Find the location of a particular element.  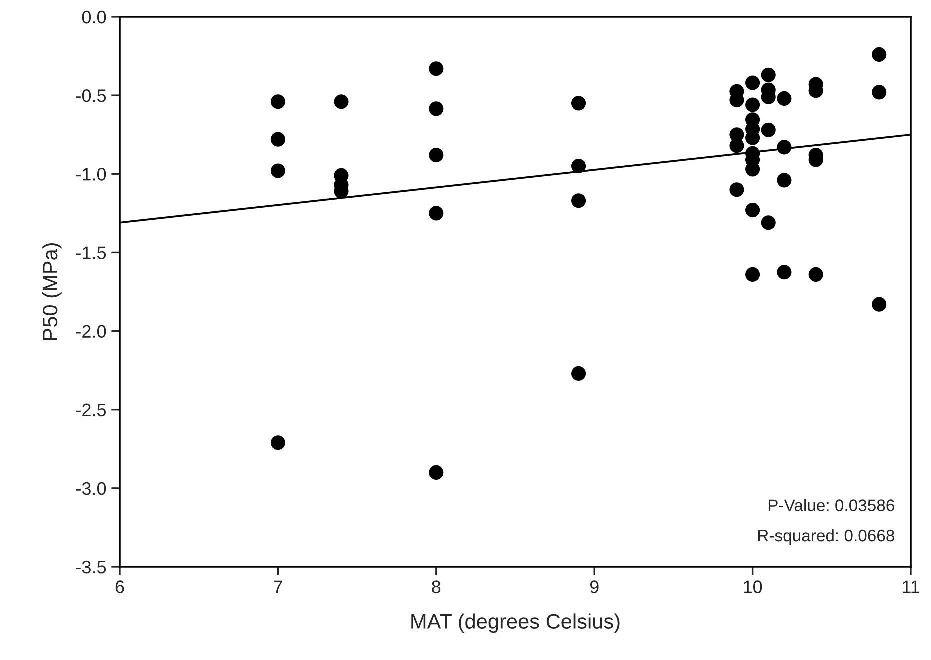

y-tick-label: -0.5 is located at coordinates (91, 96).